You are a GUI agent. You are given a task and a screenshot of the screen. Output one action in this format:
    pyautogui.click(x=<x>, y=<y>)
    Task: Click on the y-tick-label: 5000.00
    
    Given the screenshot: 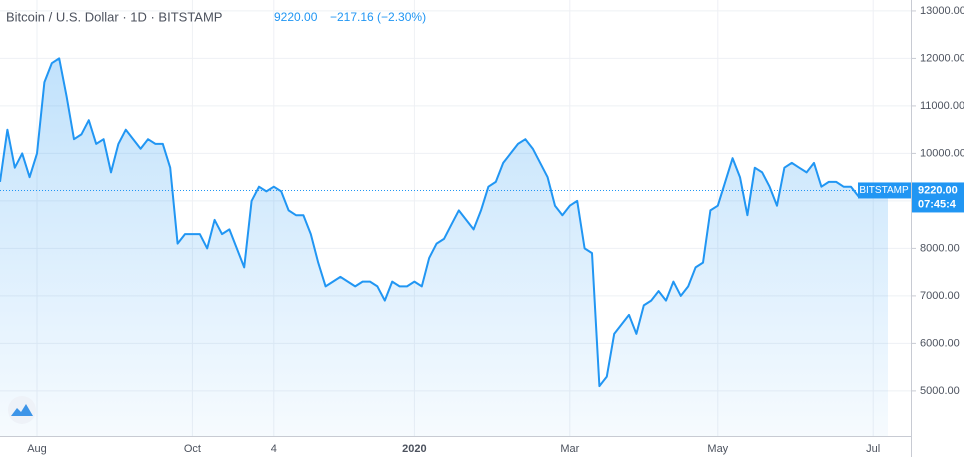 What is the action you would take?
    pyautogui.click(x=940, y=391)
    